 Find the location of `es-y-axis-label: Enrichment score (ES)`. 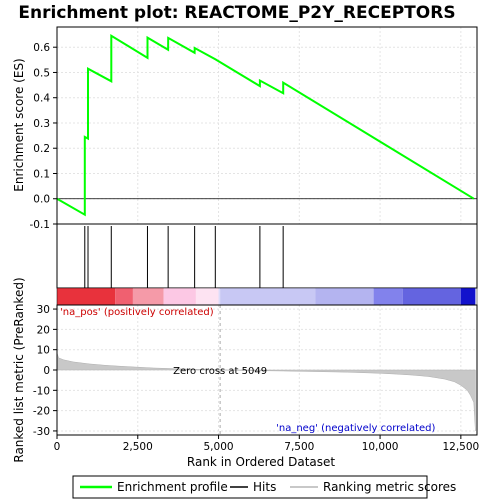

es-y-axis-label: Enrichment score (ES) is located at coordinates (19, 124).